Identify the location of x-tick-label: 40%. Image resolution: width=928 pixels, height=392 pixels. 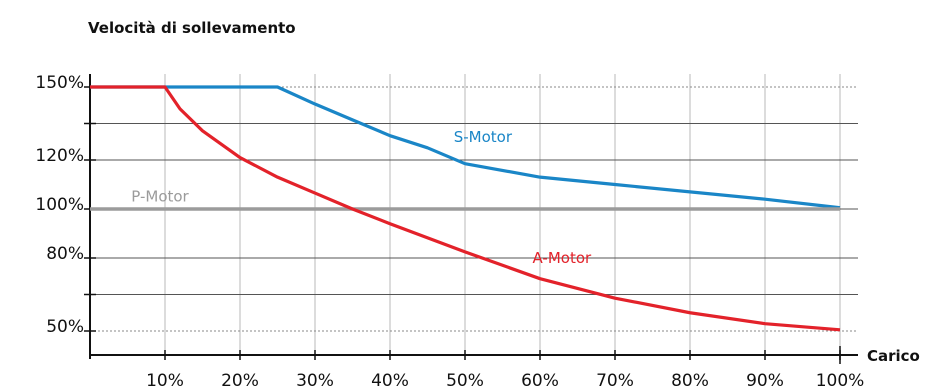
(390, 381).